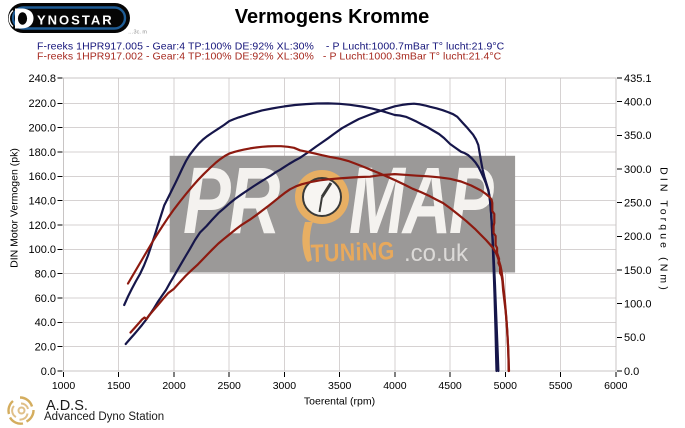 This screenshot has height=428, width=685. What do you see at coordinates (45, 299) in the screenshot?
I see `svg-text: 60.0` at bounding box center [45, 299].